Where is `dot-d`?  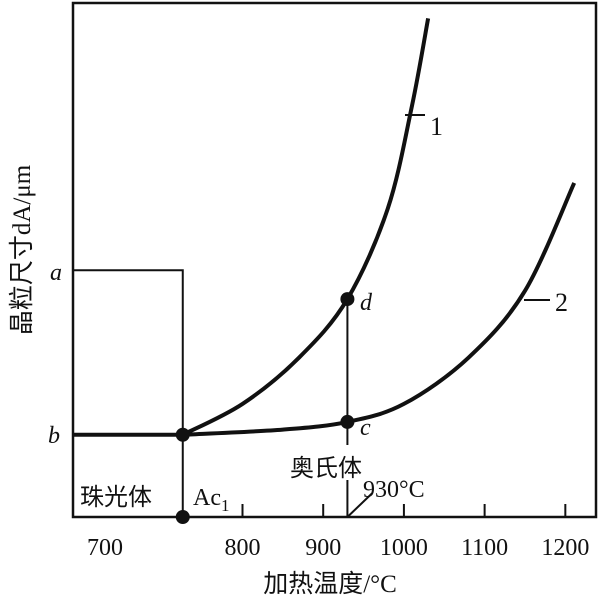
dot-d is located at coordinates (347, 299).